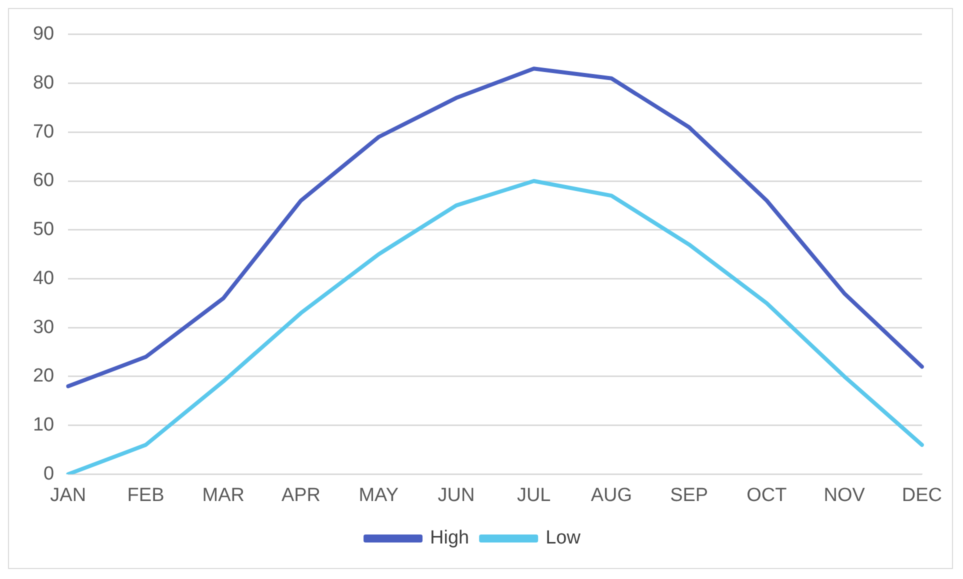 The height and width of the screenshot is (579, 963). I want to click on x-tick-label: OCT, so click(767, 495).